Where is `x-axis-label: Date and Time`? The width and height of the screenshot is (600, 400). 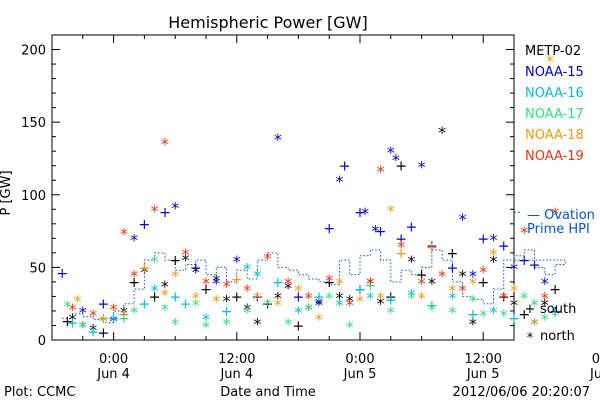 x-axis-label: Date and Time is located at coordinates (268, 392).